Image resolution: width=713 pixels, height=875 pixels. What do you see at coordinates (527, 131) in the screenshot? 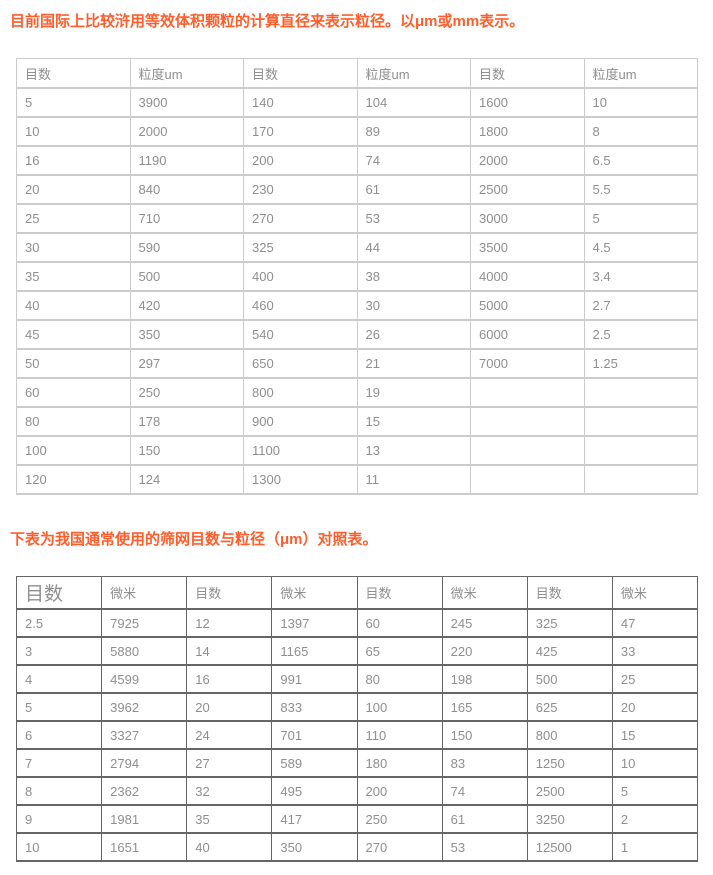
I see `table-cell: 1800` at bounding box center [527, 131].